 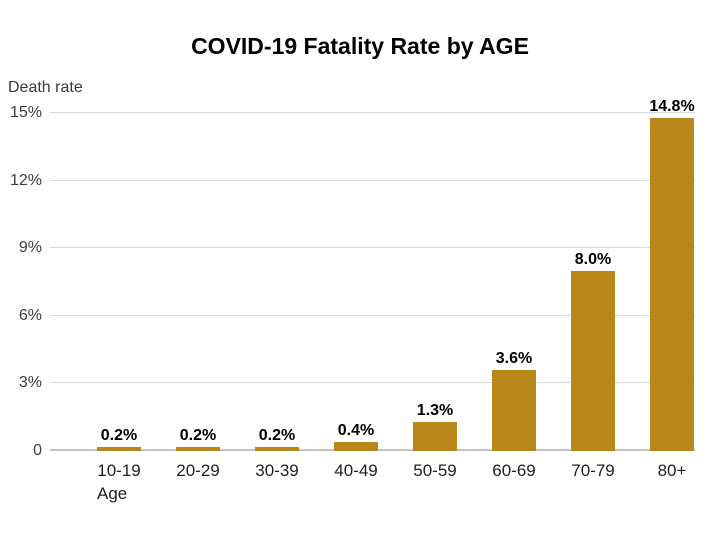 What do you see at coordinates (435, 410) in the screenshot?
I see `value-label-50-59: 1.3%` at bounding box center [435, 410].